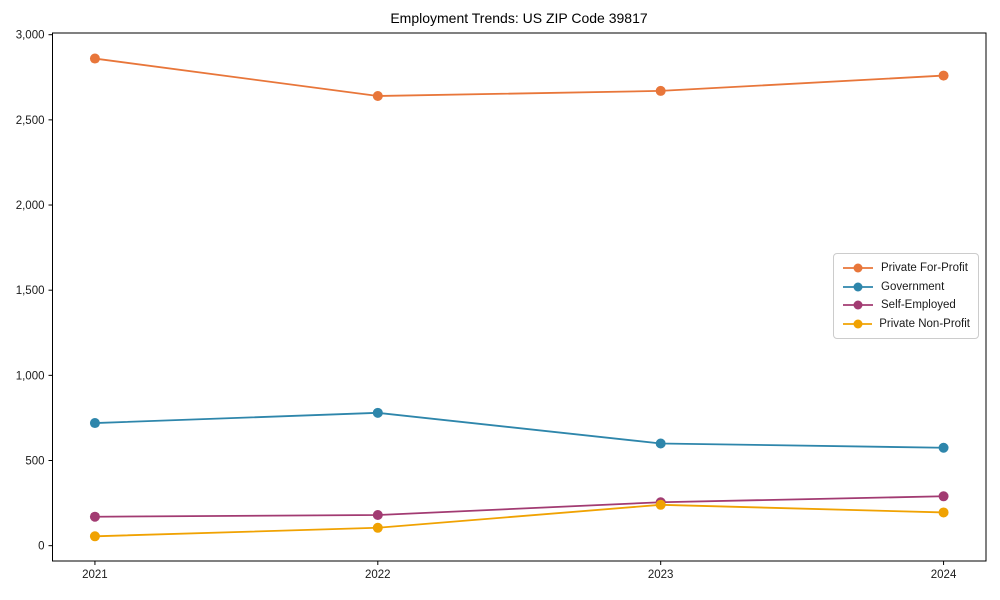 The width and height of the screenshot is (1000, 600). I want to click on x-tick-label: 2024, so click(944, 575).